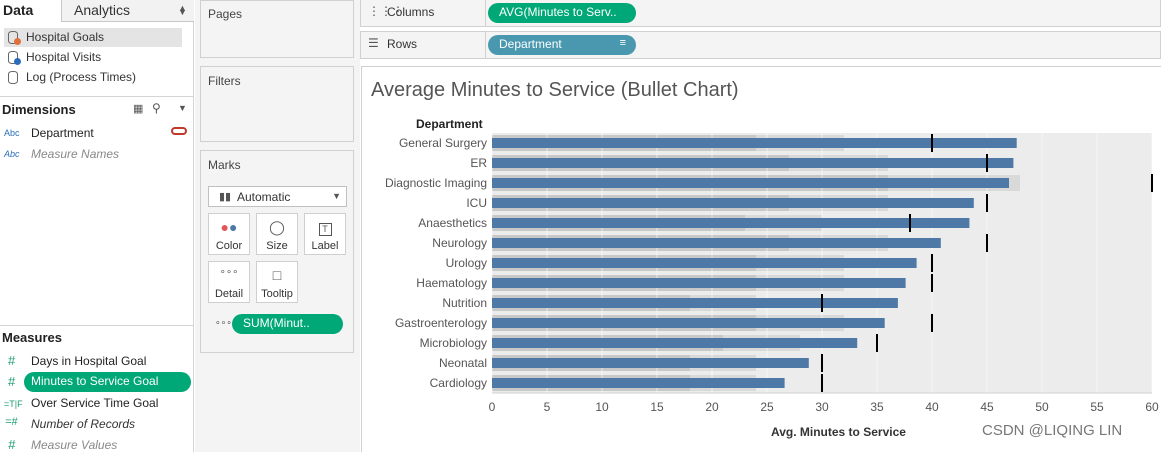 This screenshot has height=452, width=1161. Describe the element at coordinates (229, 227) in the screenshot. I see `color-icon: ●●` at that location.